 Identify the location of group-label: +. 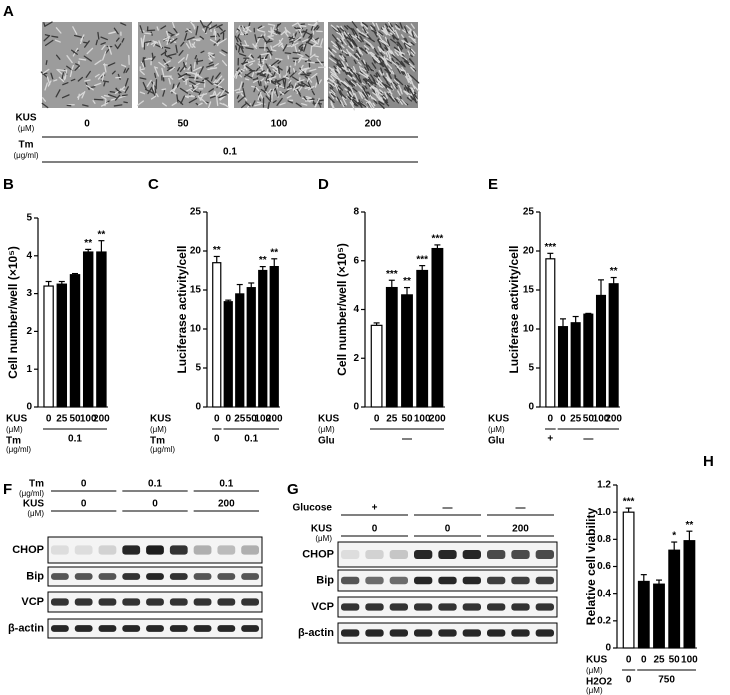
(550, 439).